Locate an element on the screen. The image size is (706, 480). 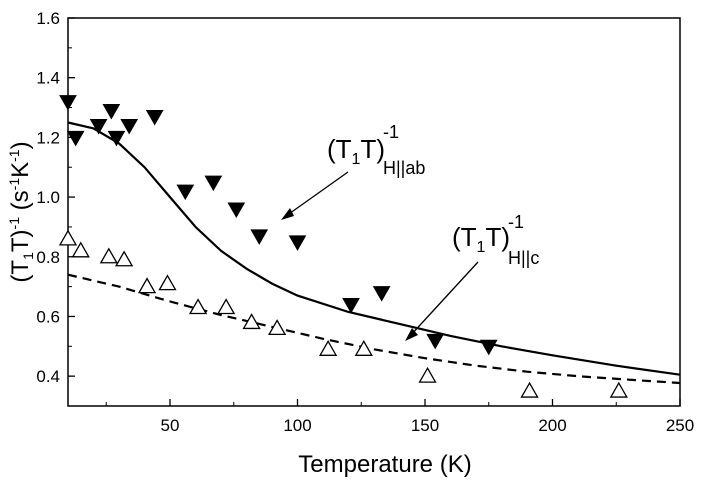
y-tick-label: 0.8 is located at coordinates (48, 257).